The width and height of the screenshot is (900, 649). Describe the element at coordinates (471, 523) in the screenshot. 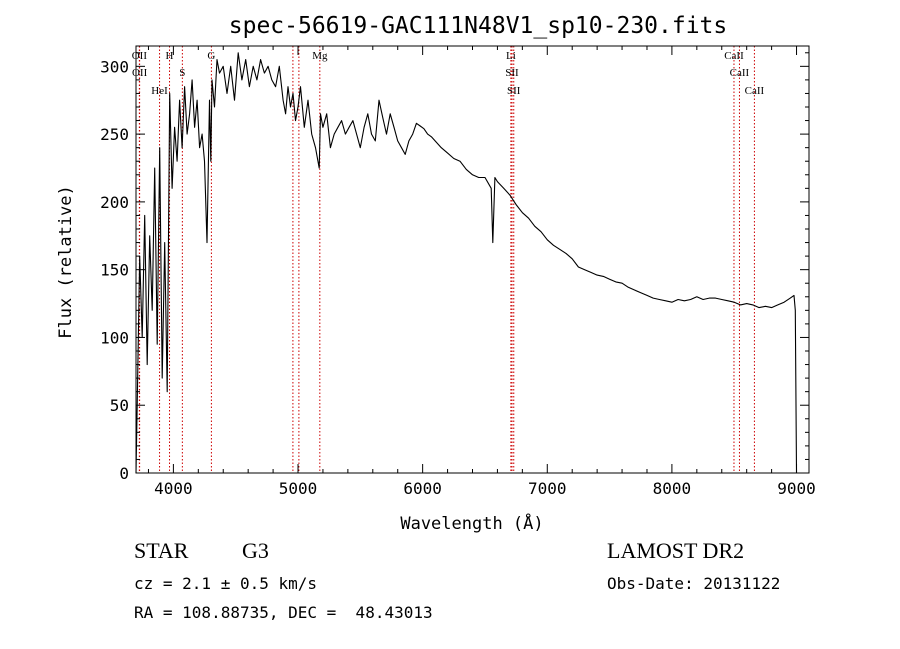

I see `x-axis-label: Wavelength (Å)` at that location.